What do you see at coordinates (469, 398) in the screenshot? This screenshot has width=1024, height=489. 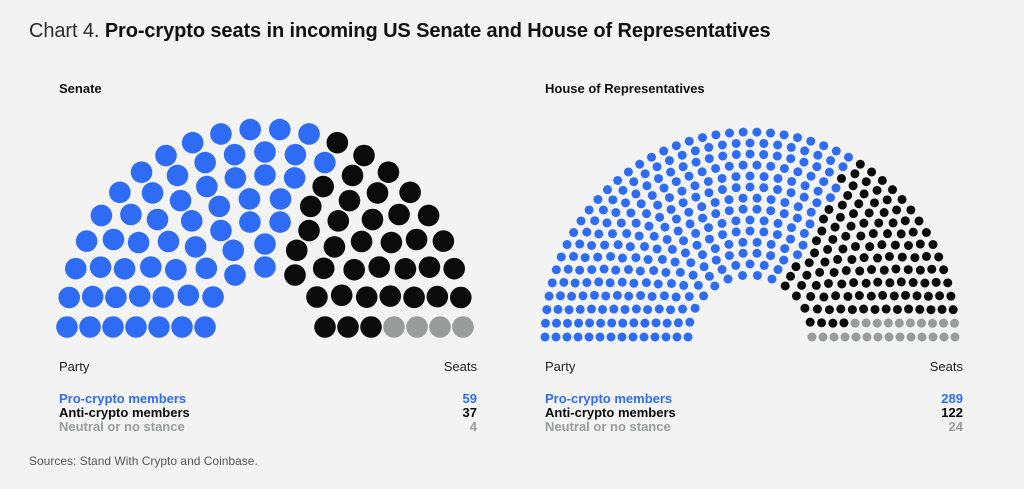 I see `senate-pro-value: 59` at bounding box center [469, 398].